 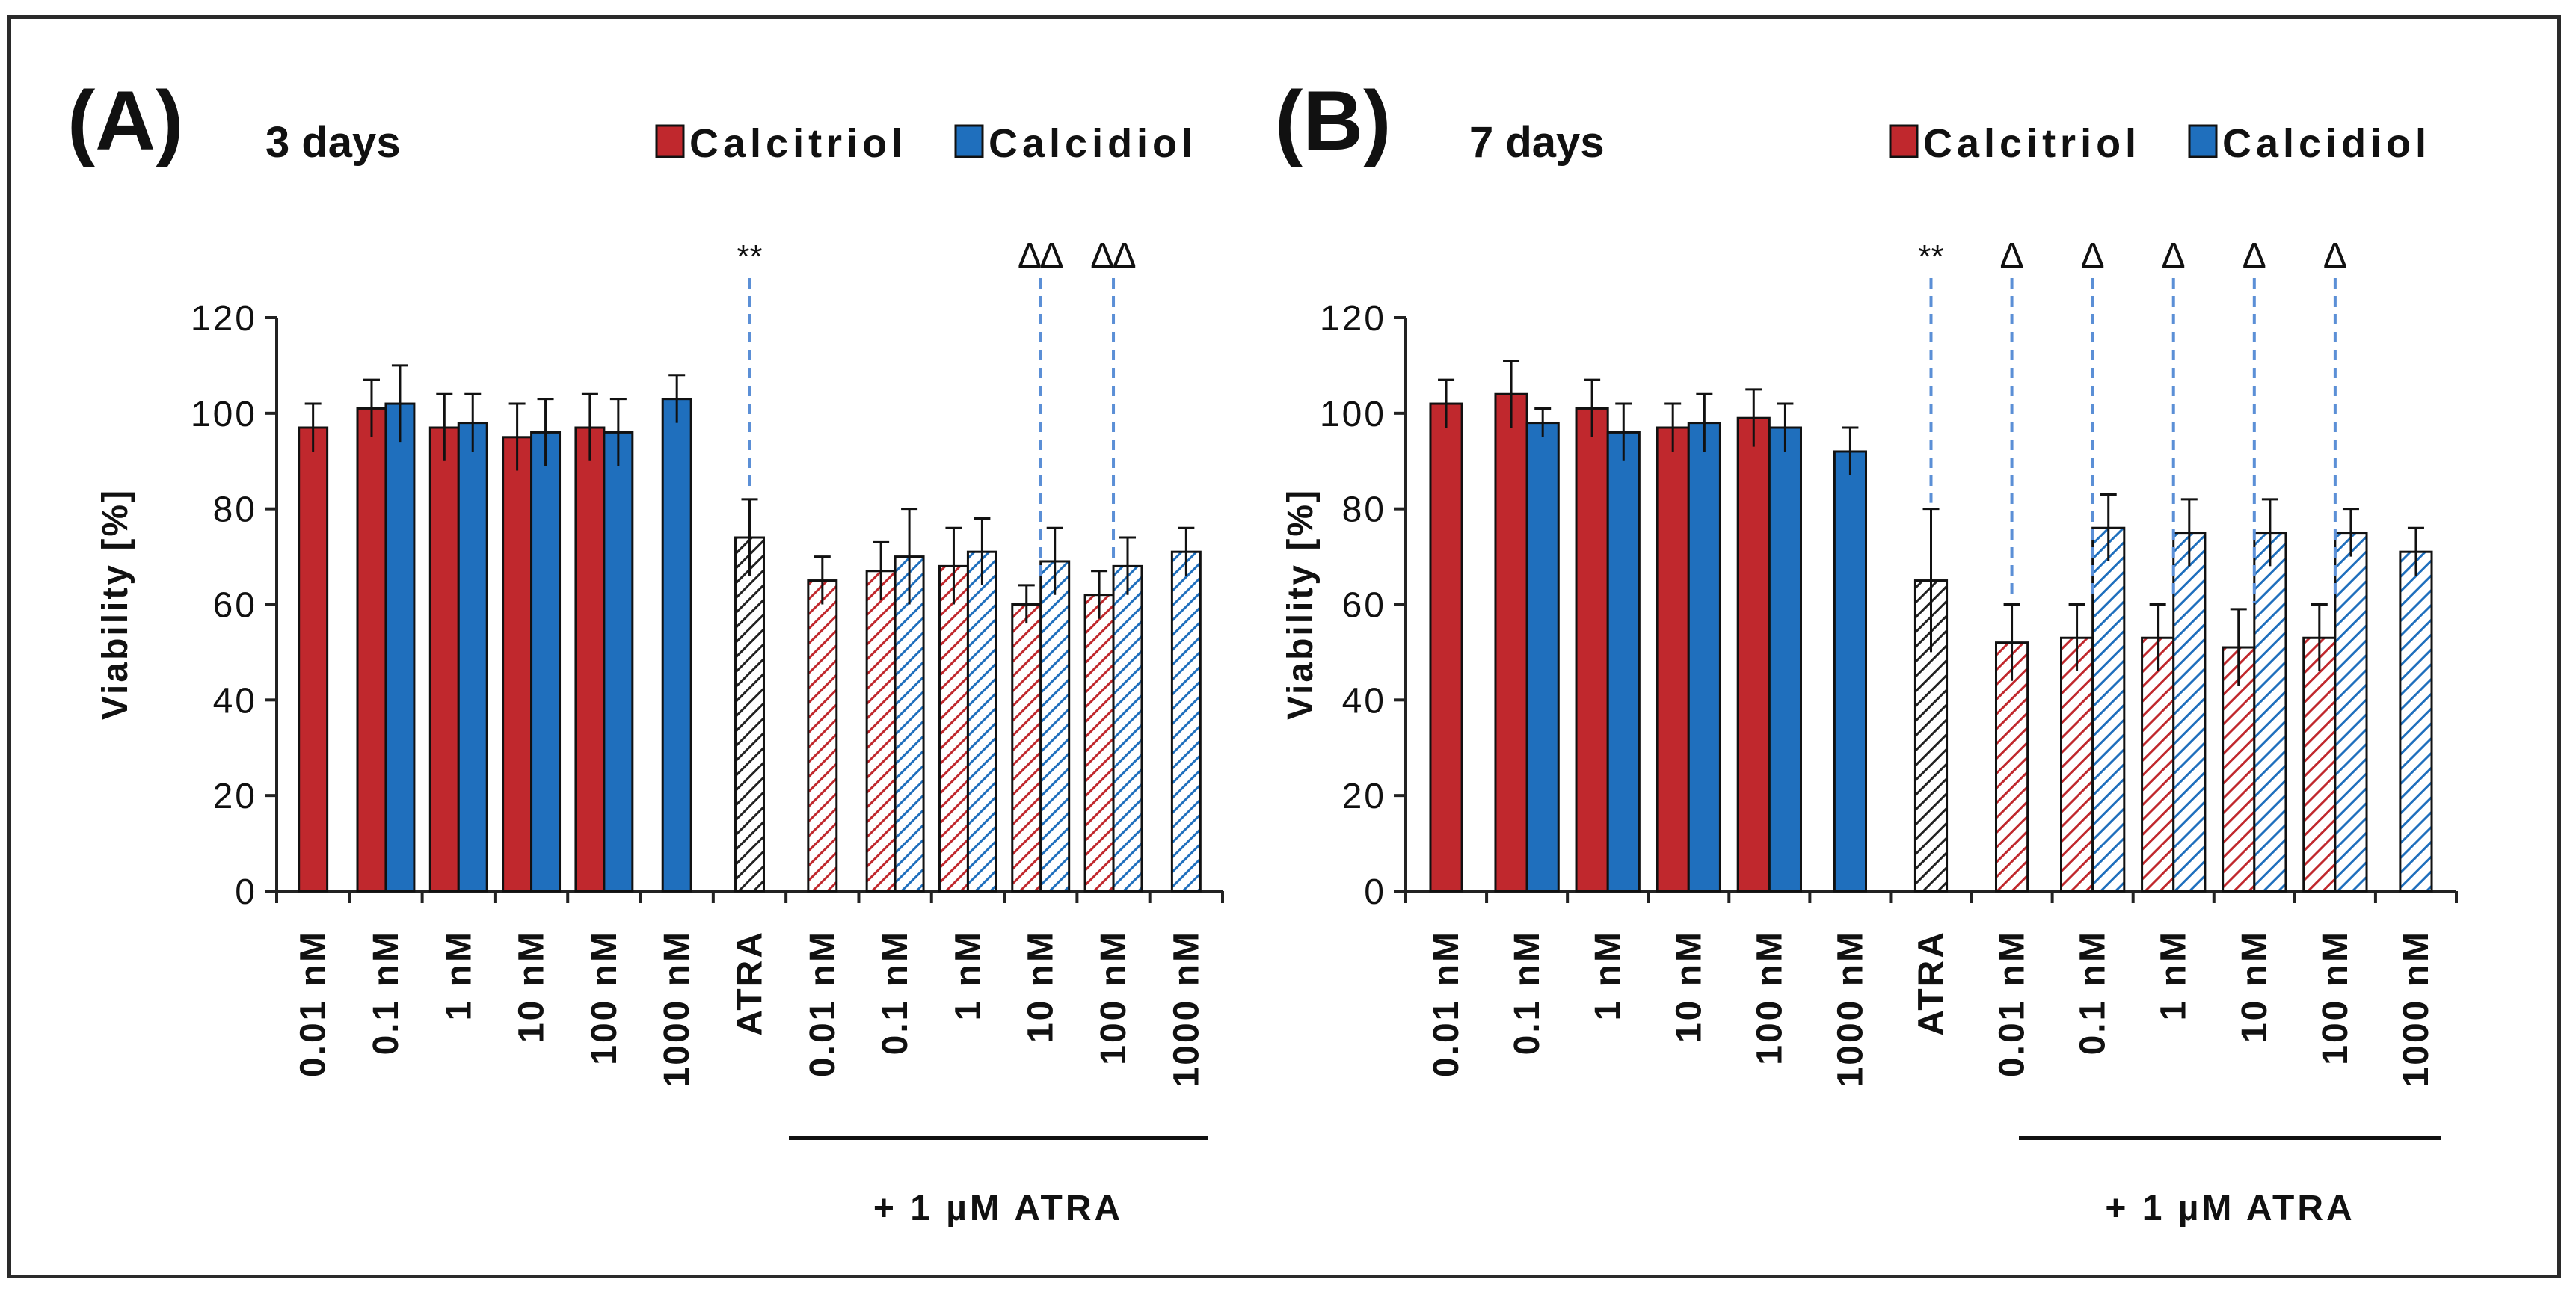 What do you see at coordinates (1537, 142) in the screenshot?
I see `panel-title: 7 days` at bounding box center [1537, 142].